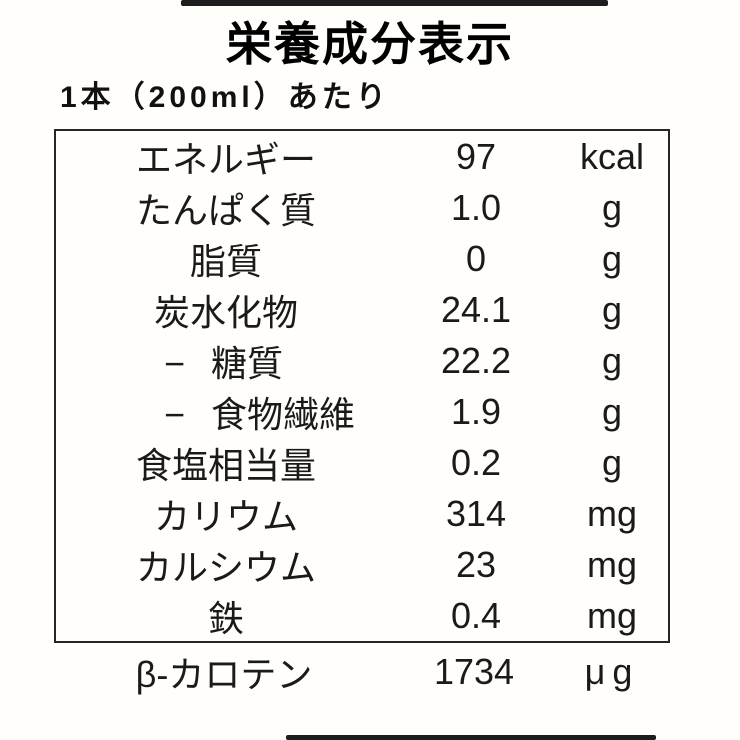 The image size is (740, 740). I want to click on nutrient-name-text: 糖質, so click(247, 363).